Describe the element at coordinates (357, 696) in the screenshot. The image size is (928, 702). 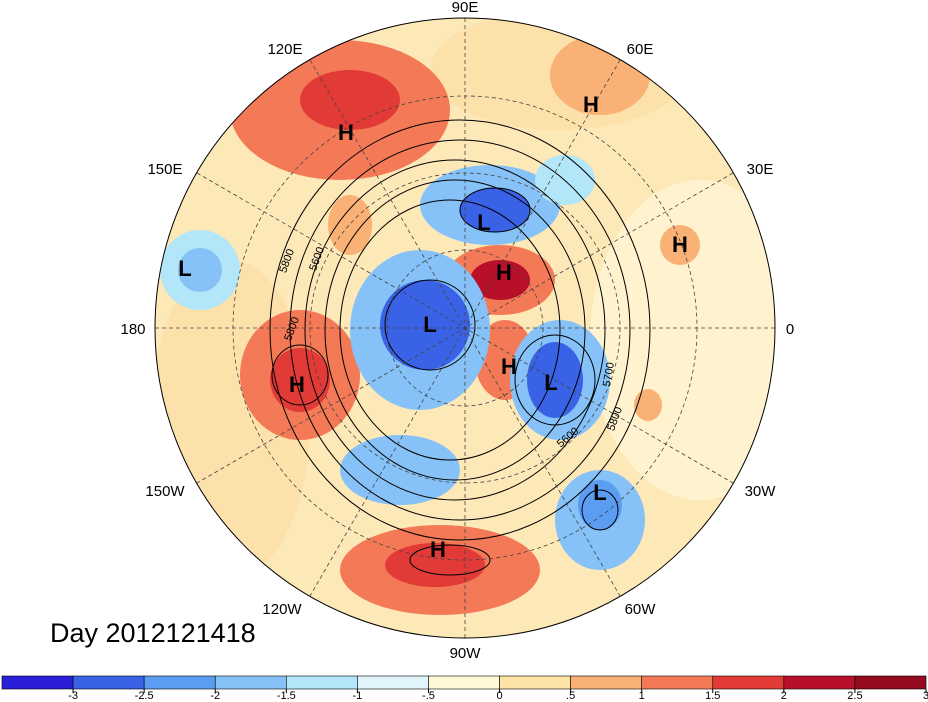
I see `colorbar-tick-label: -1` at that location.